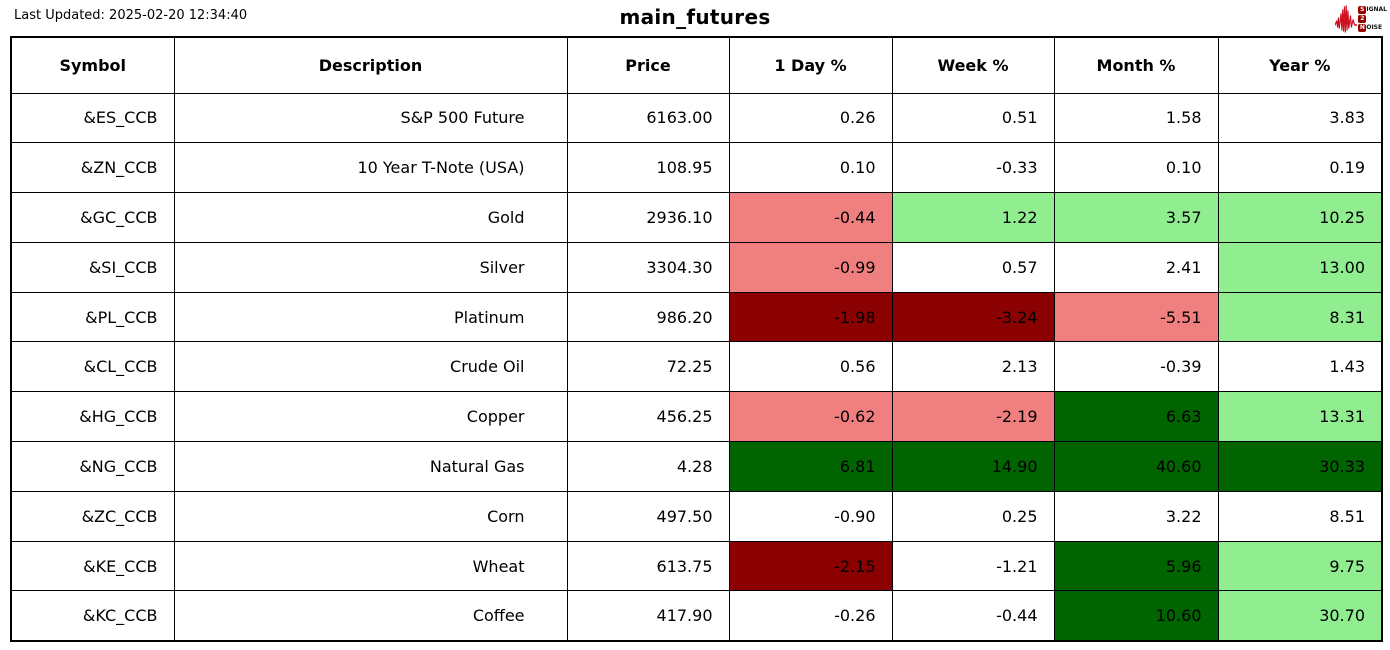 Image resolution: width=1390 pixels, height=650 pixels. Describe the element at coordinates (370, 65) in the screenshot. I see `column-header-description: Description` at that location.